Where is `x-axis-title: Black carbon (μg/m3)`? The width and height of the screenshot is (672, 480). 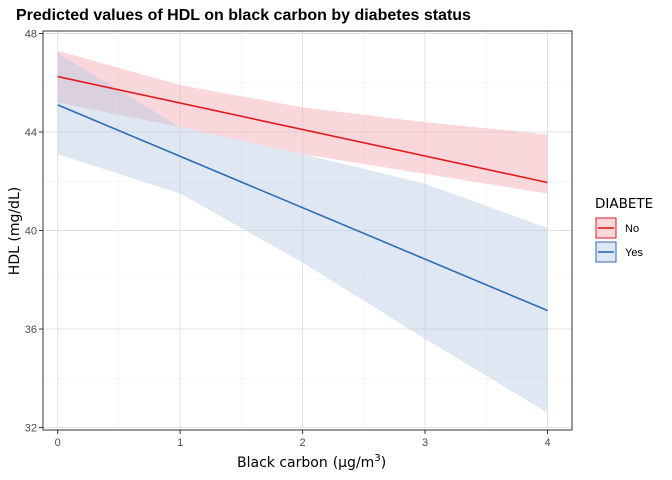
x-axis-title: Black carbon (μg/m3) is located at coordinates (311, 462).